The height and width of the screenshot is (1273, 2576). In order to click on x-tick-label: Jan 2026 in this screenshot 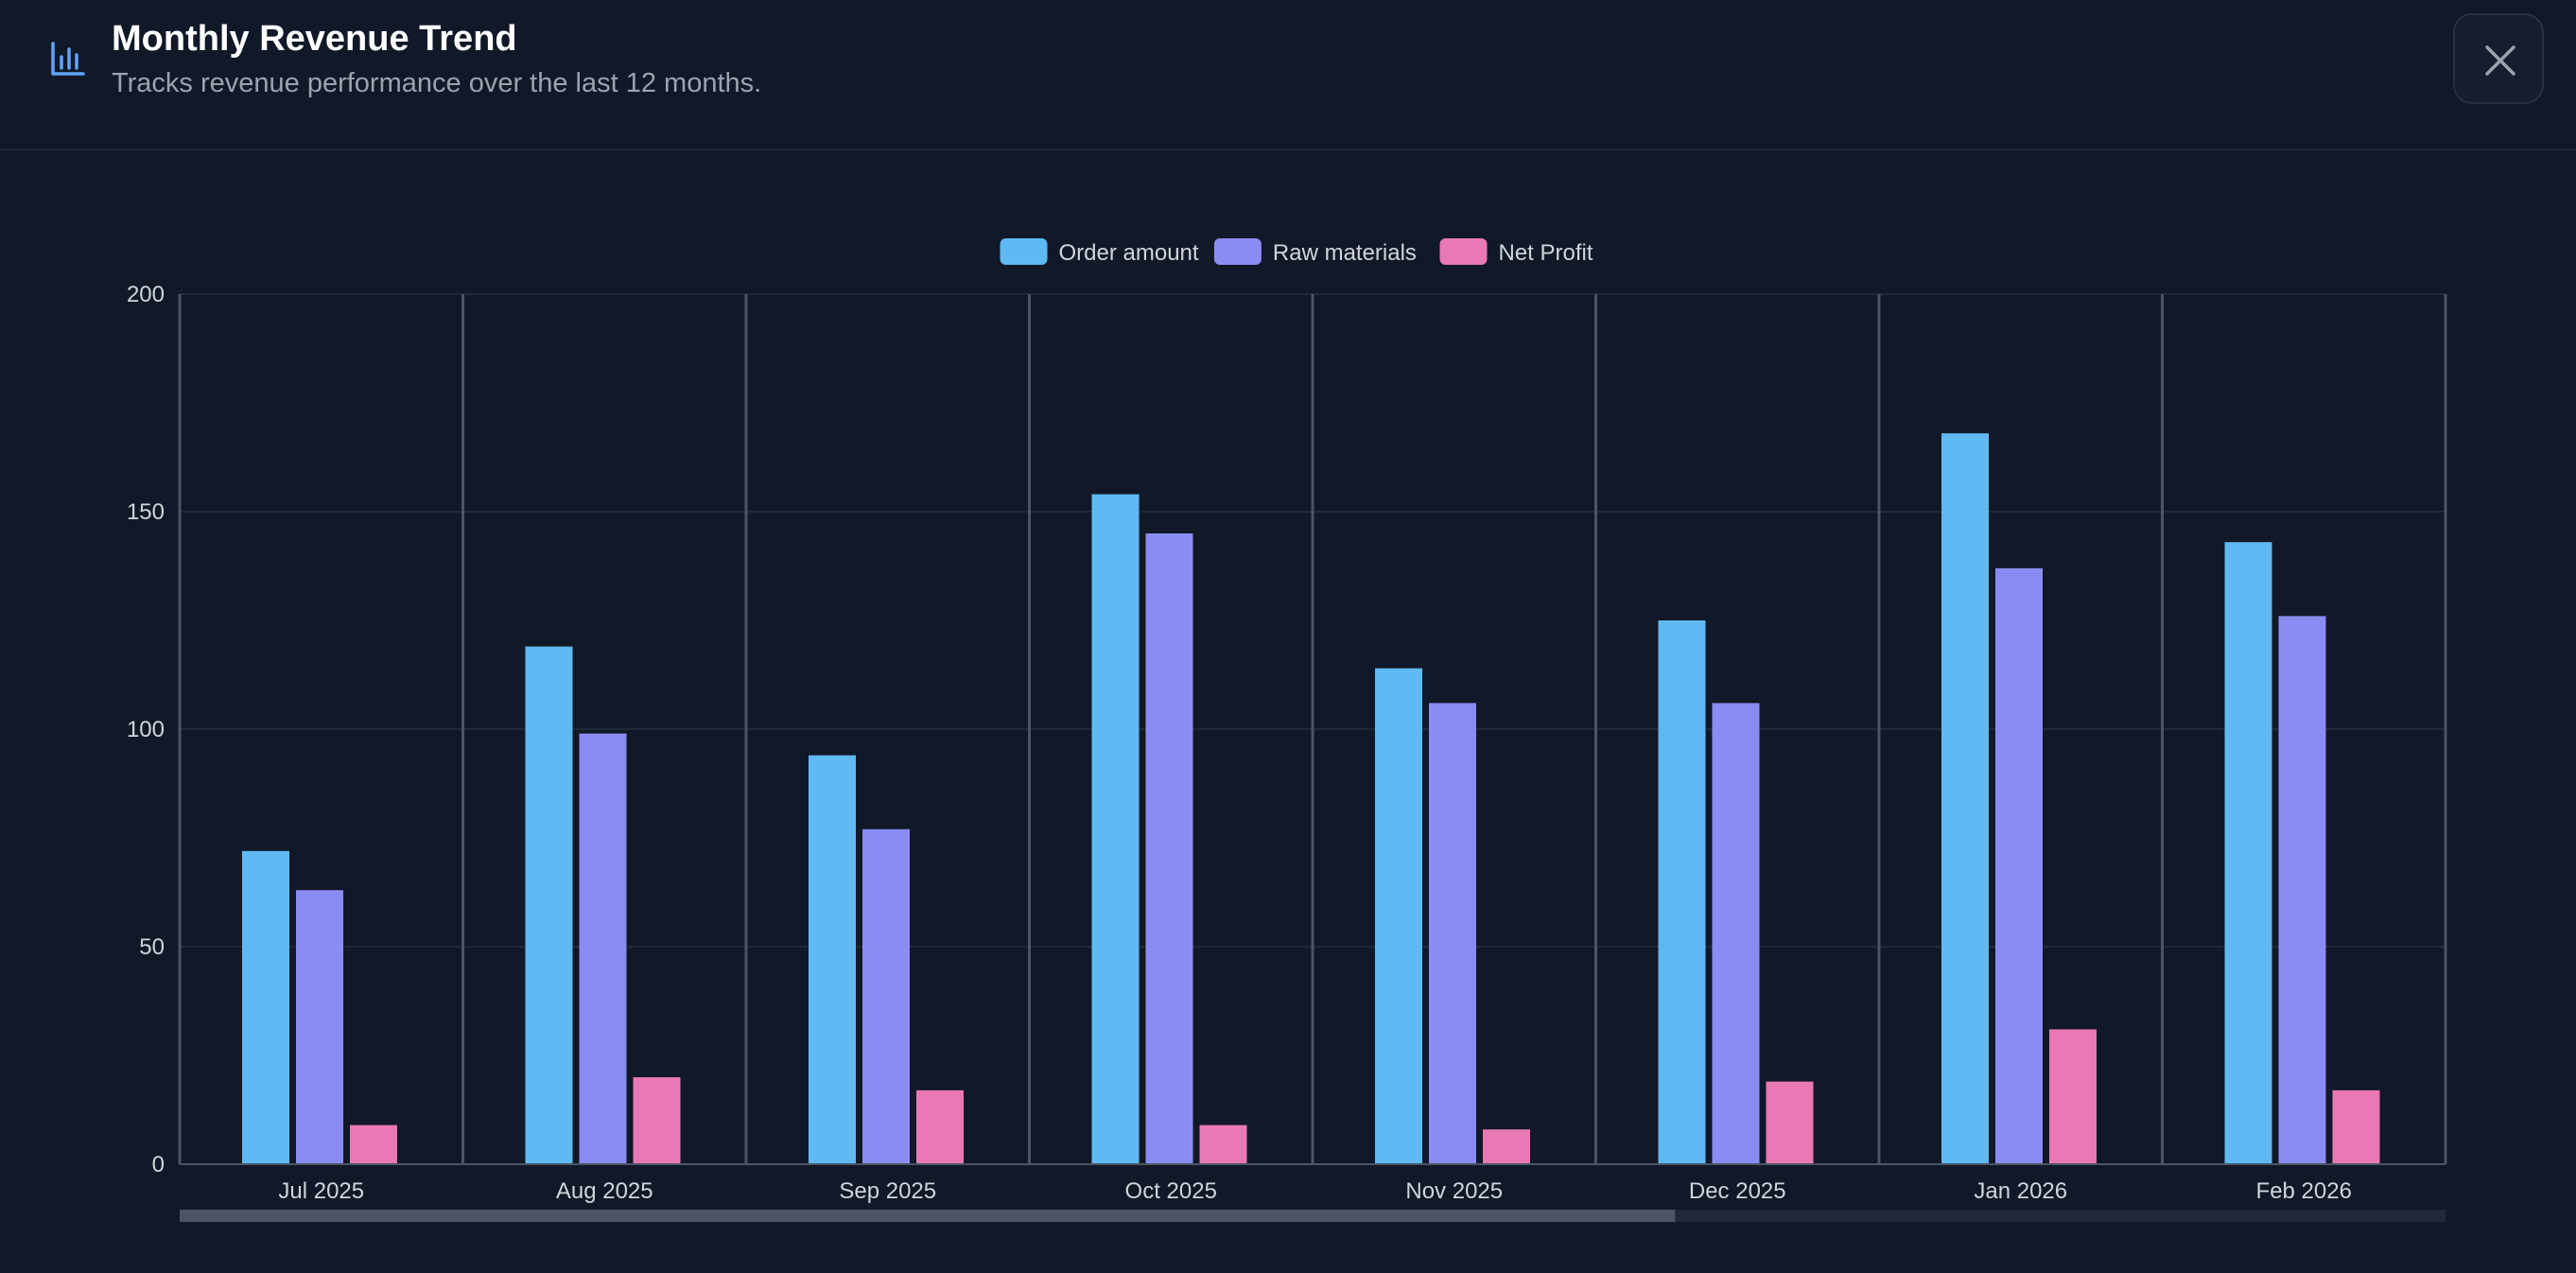, I will do `click(2021, 1191)`.